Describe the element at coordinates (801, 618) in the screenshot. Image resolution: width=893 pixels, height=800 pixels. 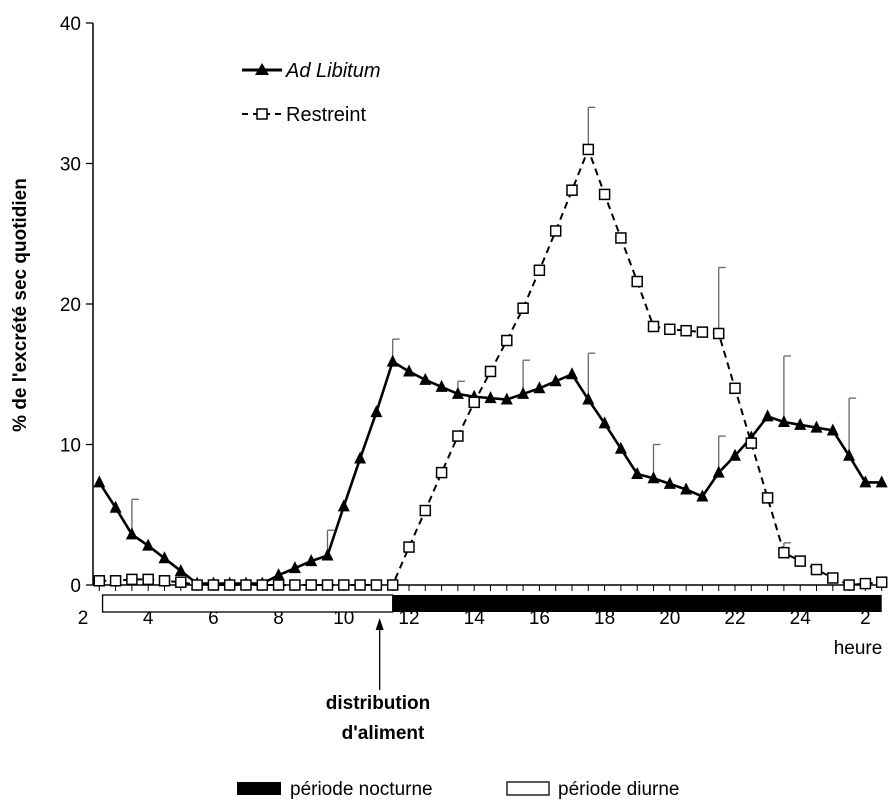
I see `x-tick-label: 24` at that location.